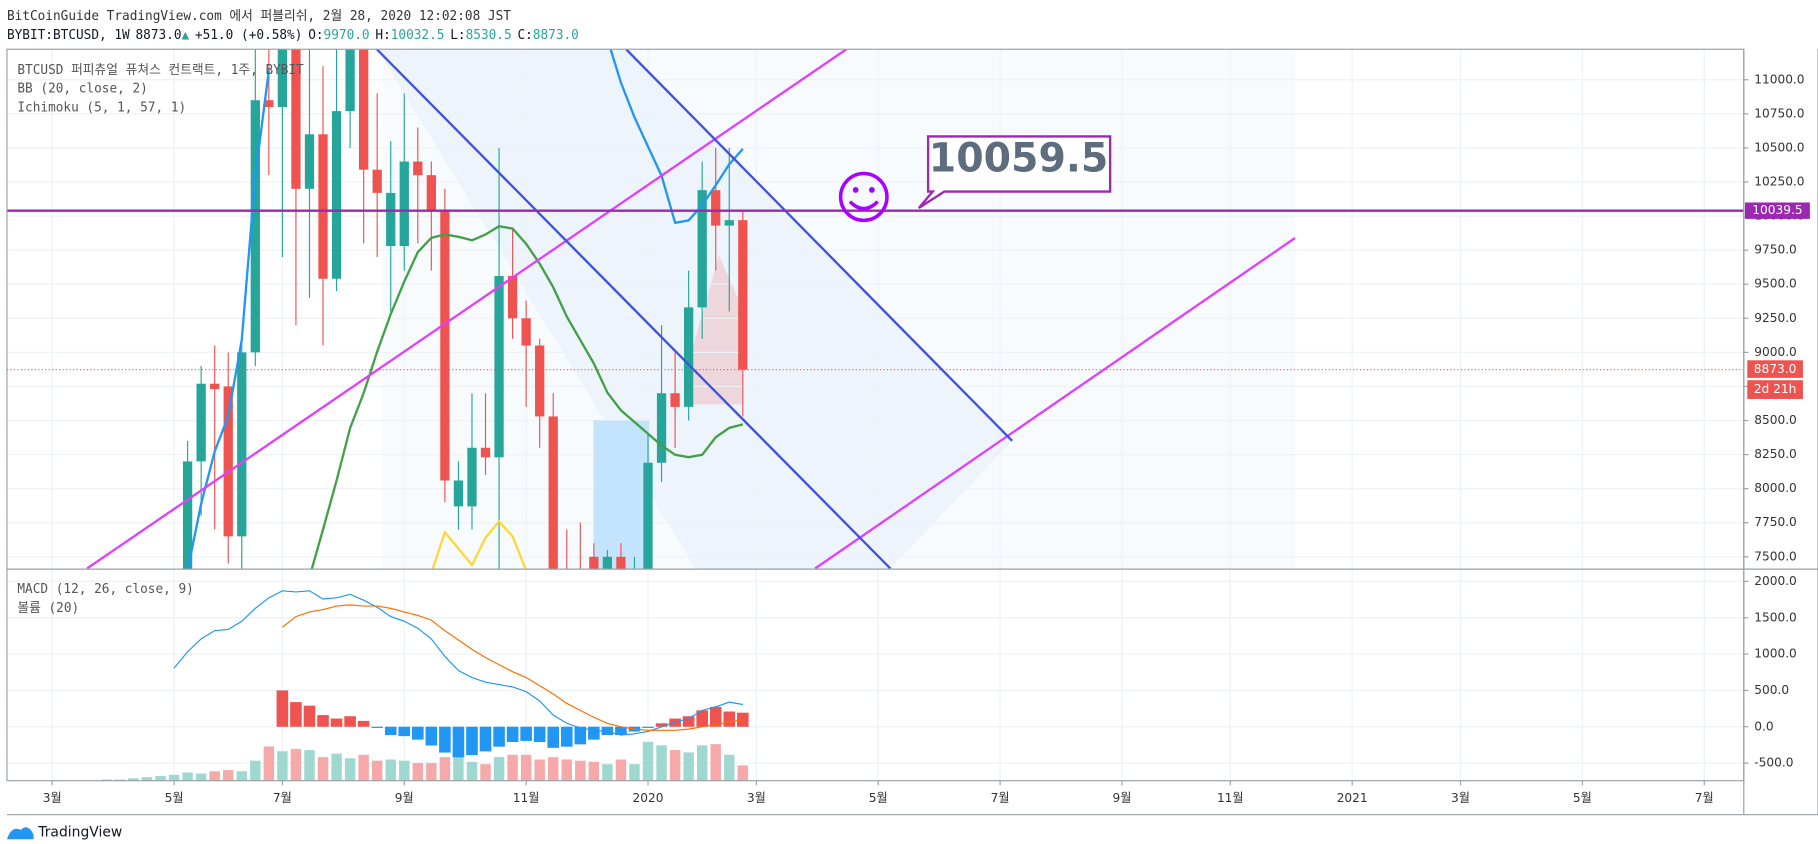 This screenshot has height=844, width=1818. Describe the element at coordinates (1779, 113) in the screenshot. I see `y-tick-label: 10750.0` at that location.